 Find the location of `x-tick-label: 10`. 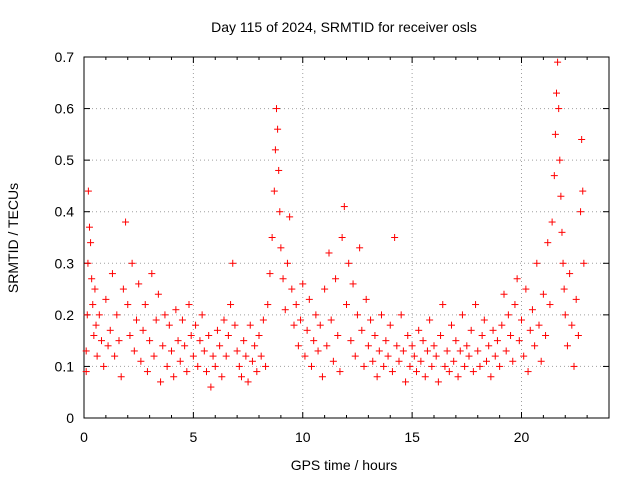

x-tick-label: 10 is located at coordinates (303, 437).